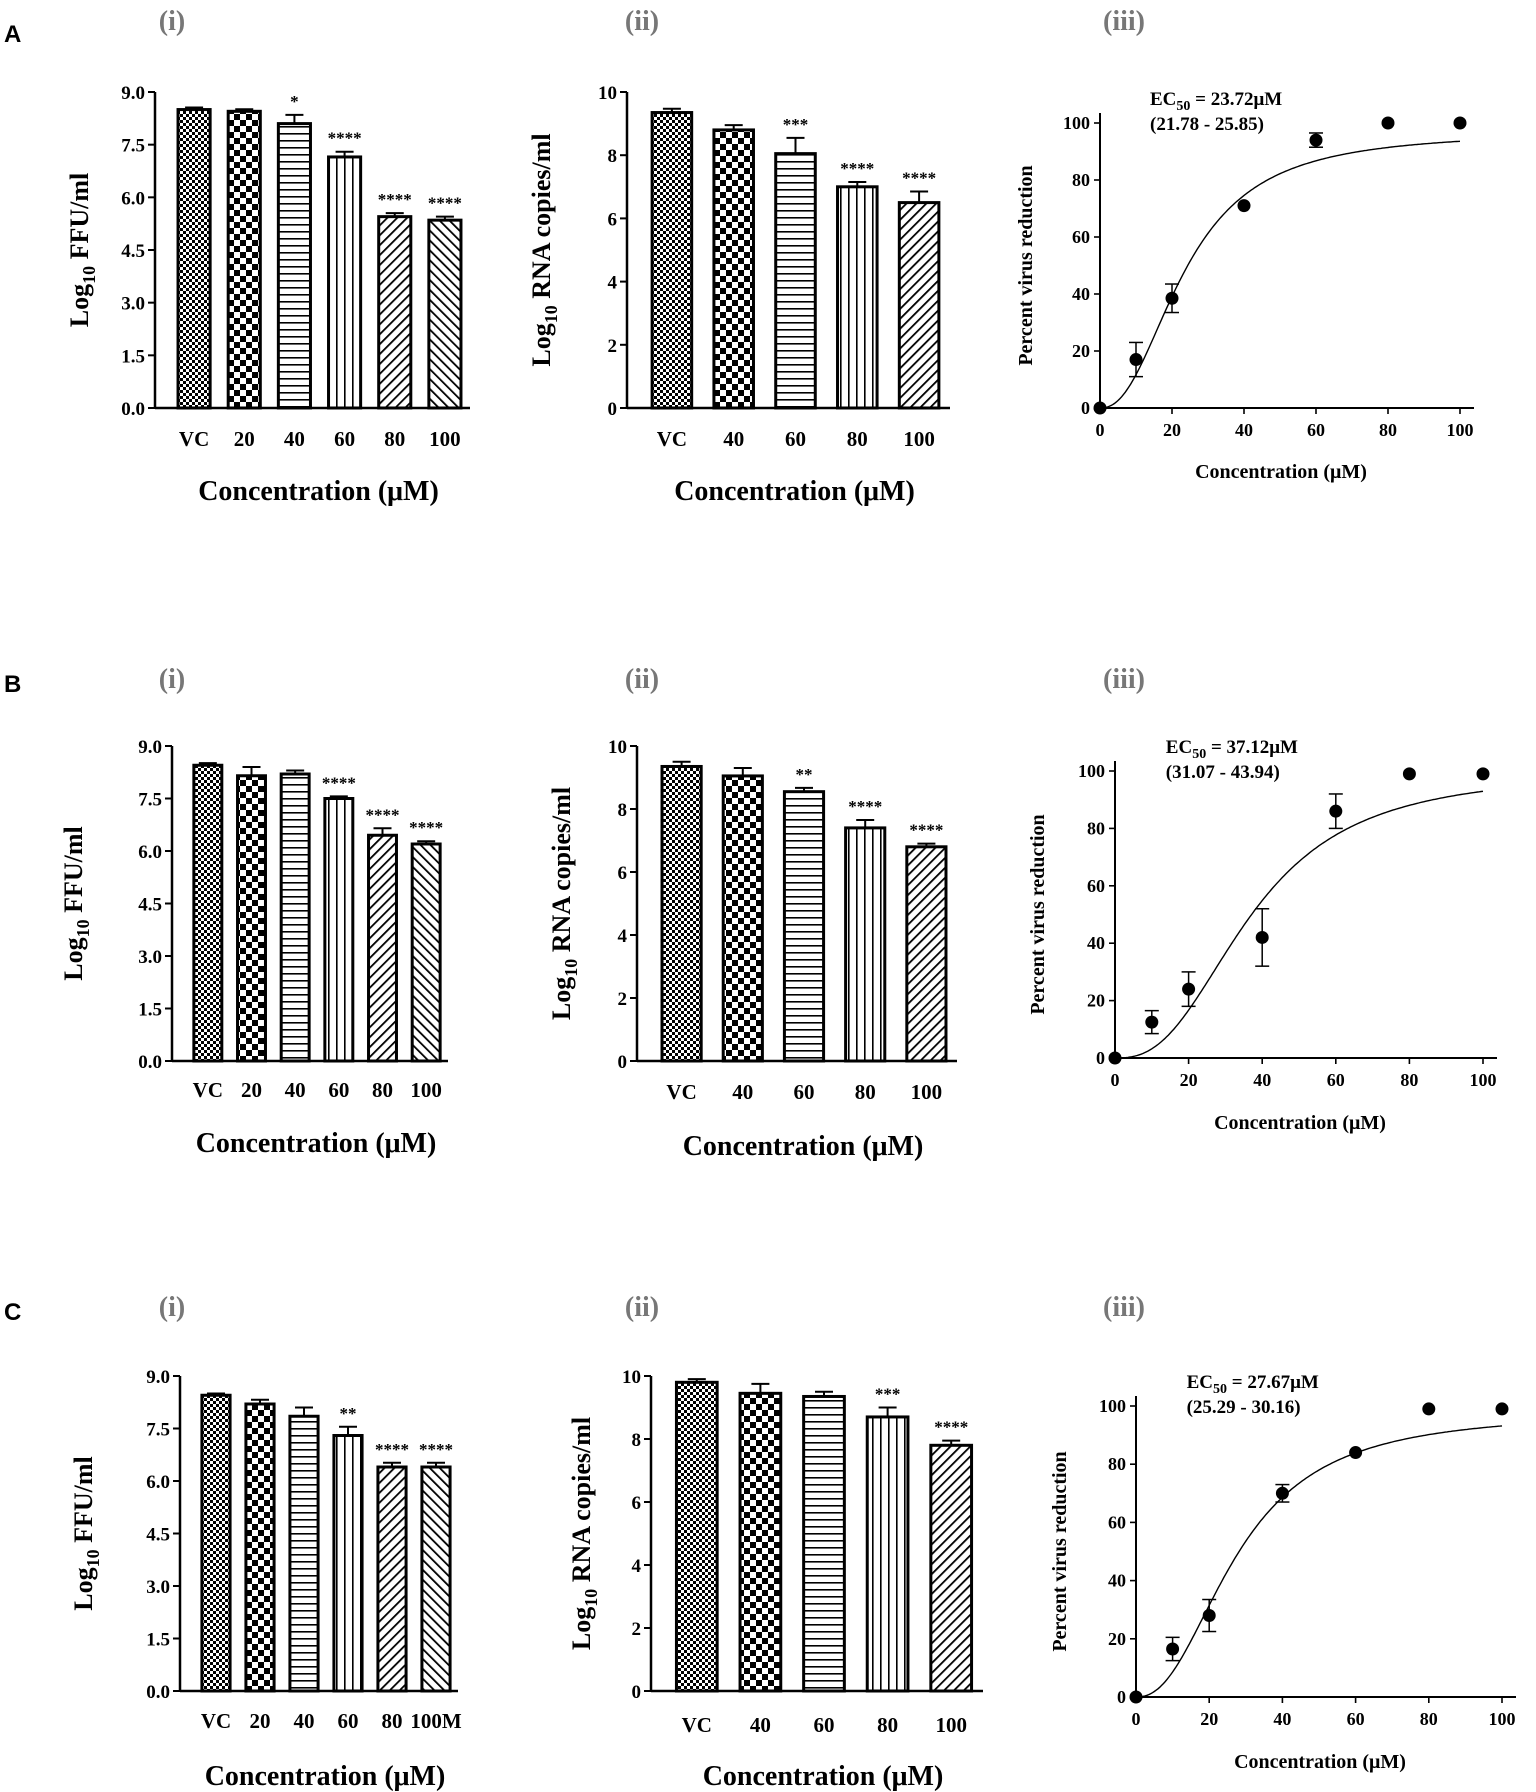 The height and width of the screenshot is (1792, 1536). I want to click on category-label: 60, so click(344, 439).